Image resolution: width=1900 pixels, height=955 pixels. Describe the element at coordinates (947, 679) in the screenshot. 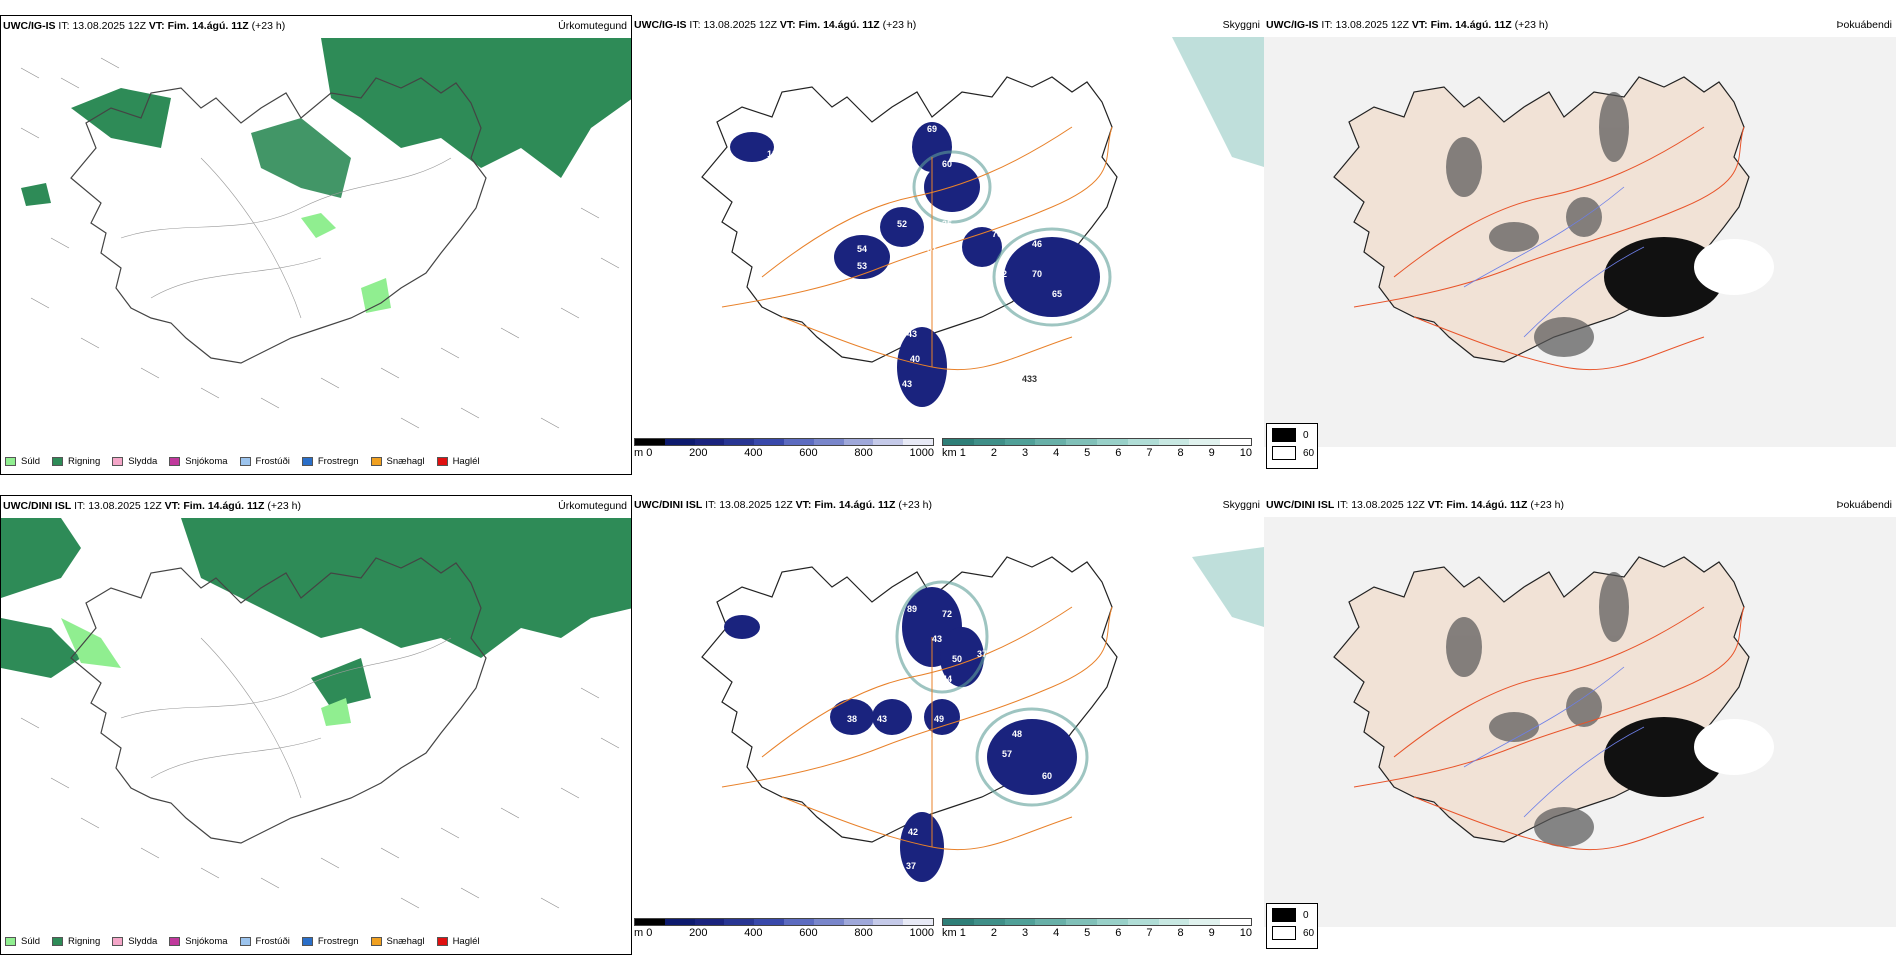

I see `visibility-label: 44` at that location.